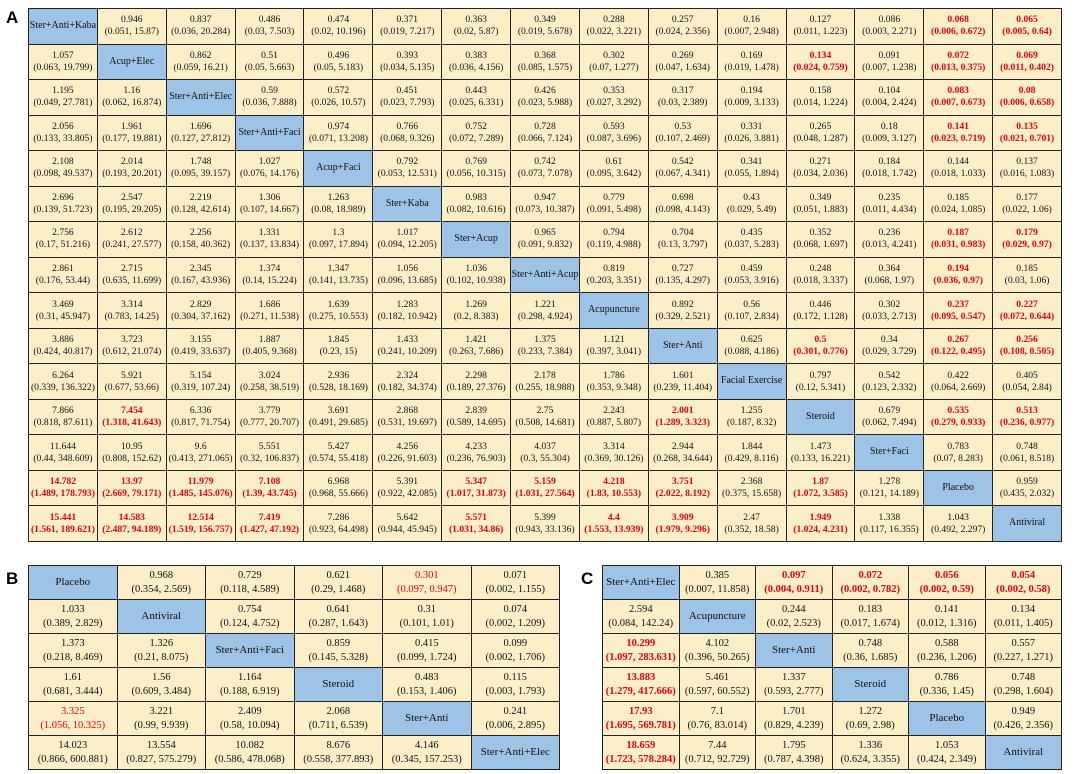 The image size is (1084, 774). Describe the element at coordinates (751, 162) in the screenshot. I see `estimate-value: 0.341` at that location.